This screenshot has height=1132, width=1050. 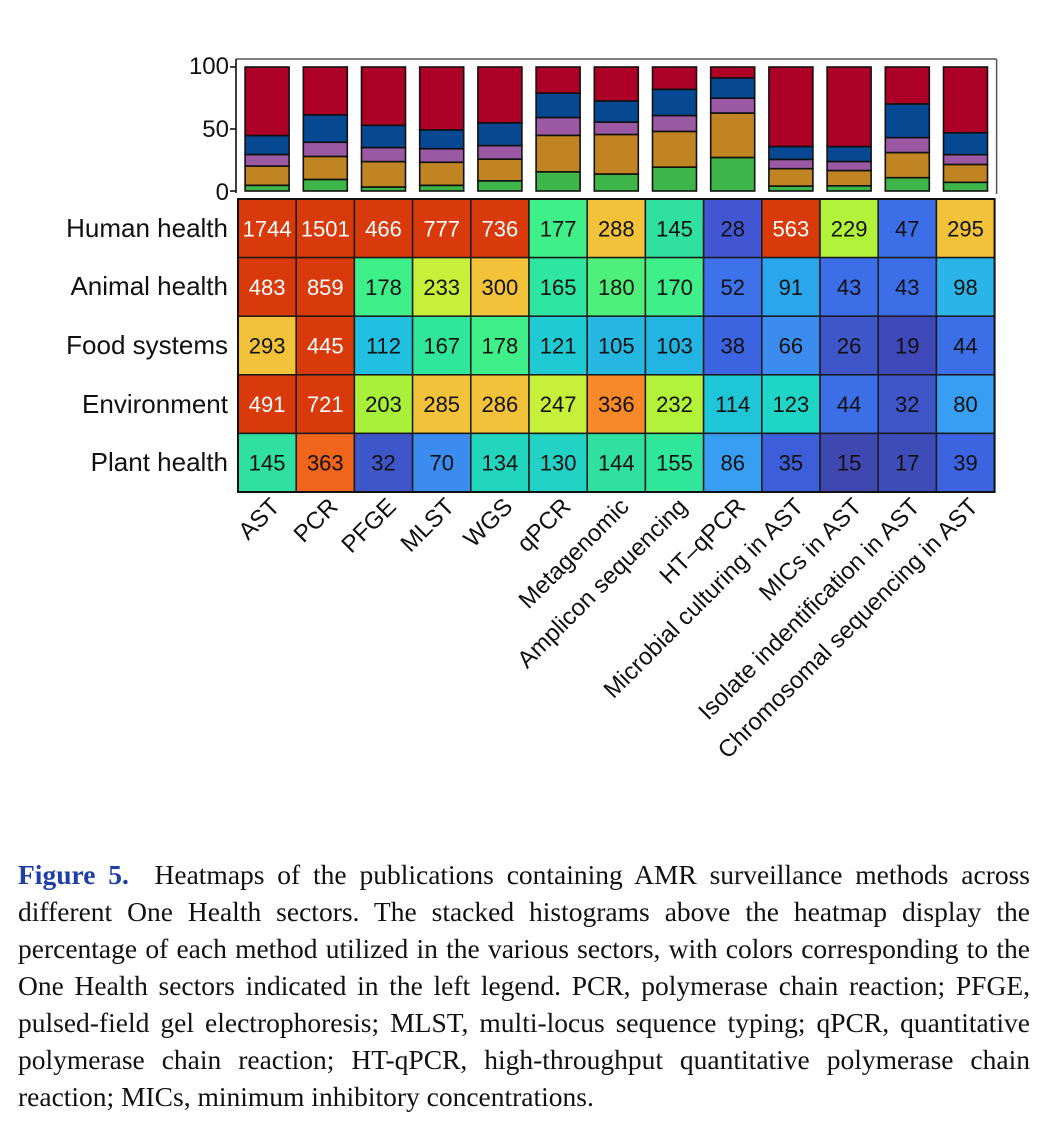 I want to click on heatmap-cell-value: 721, so click(x=325, y=404).